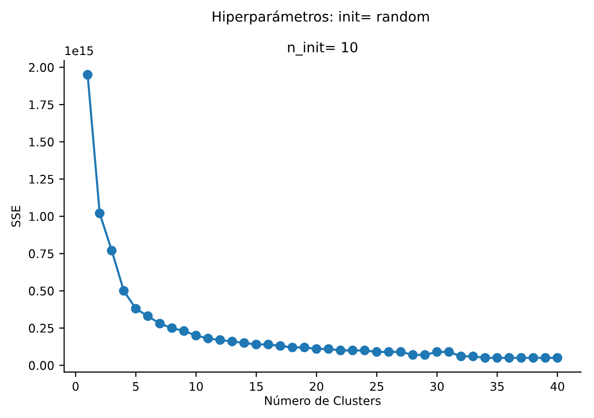  I want to click on y-tick-label: 0.25, so click(41, 328).